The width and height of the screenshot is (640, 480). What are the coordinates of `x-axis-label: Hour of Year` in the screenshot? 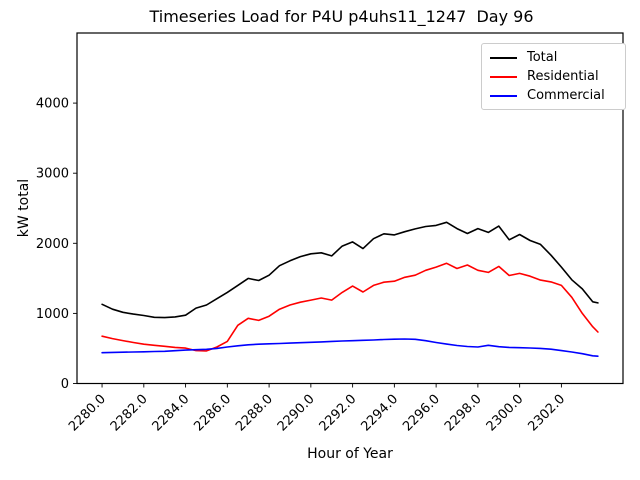 It's located at (350, 454).